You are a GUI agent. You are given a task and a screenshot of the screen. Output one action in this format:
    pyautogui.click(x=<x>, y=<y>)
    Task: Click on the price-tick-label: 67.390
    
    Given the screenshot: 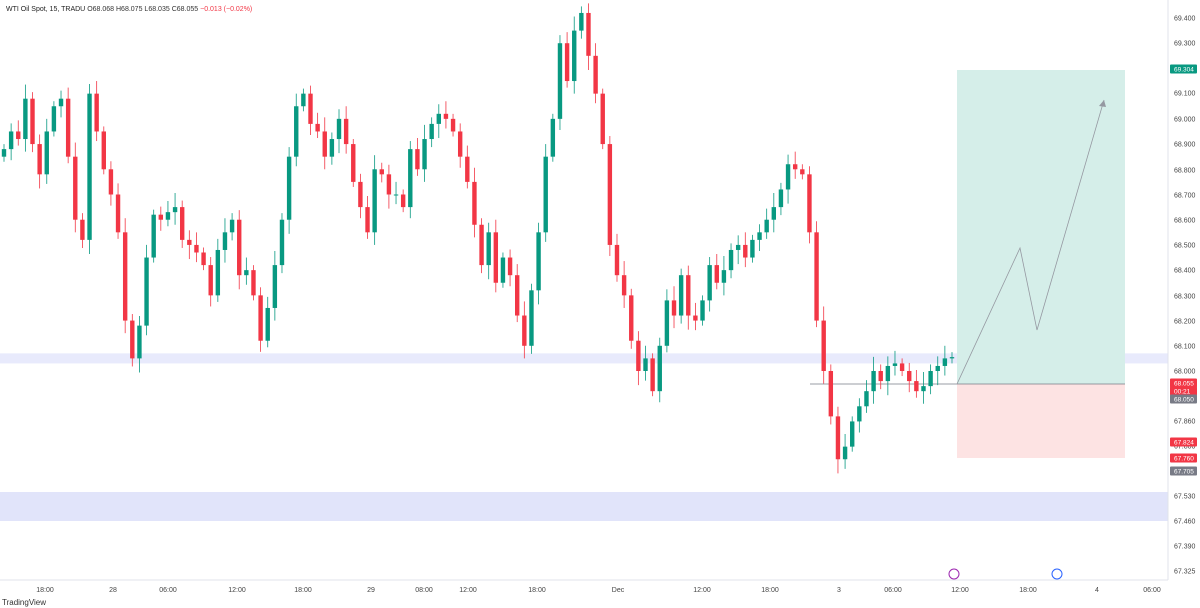 What is the action you would take?
    pyautogui.click(x=1185, y=547)
    